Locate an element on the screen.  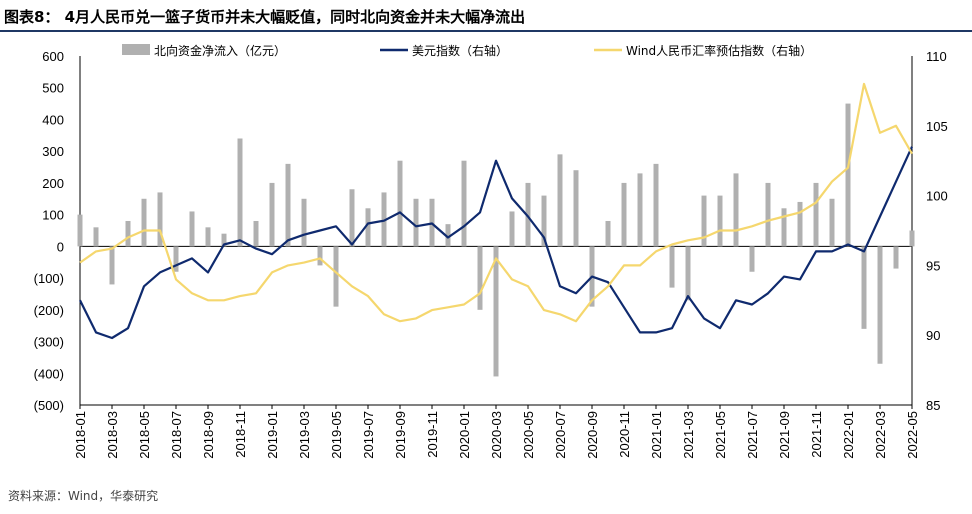
source-note: 资料来源：Wind，华泰研究 is located at coordinates (83, 496).